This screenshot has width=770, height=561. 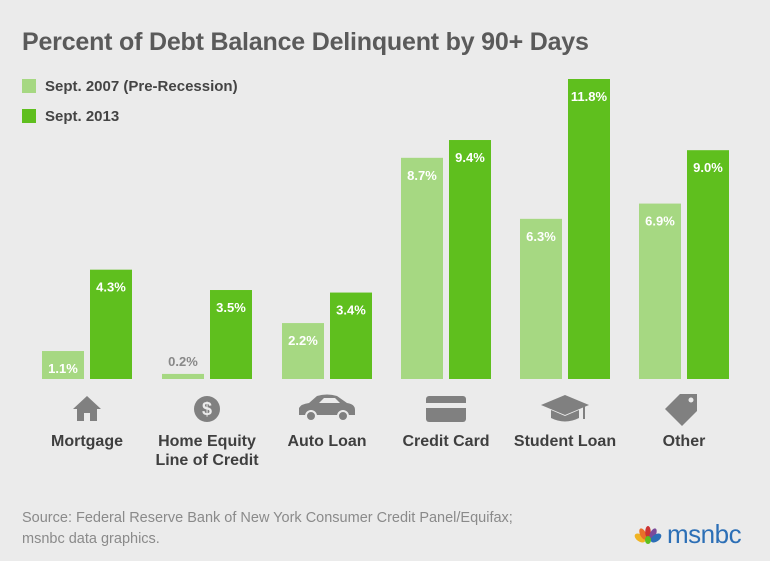 What do you see at coordinates (648, 534) in the screenshot?
I see `peacock-icon` at bounding box center [648, 534].